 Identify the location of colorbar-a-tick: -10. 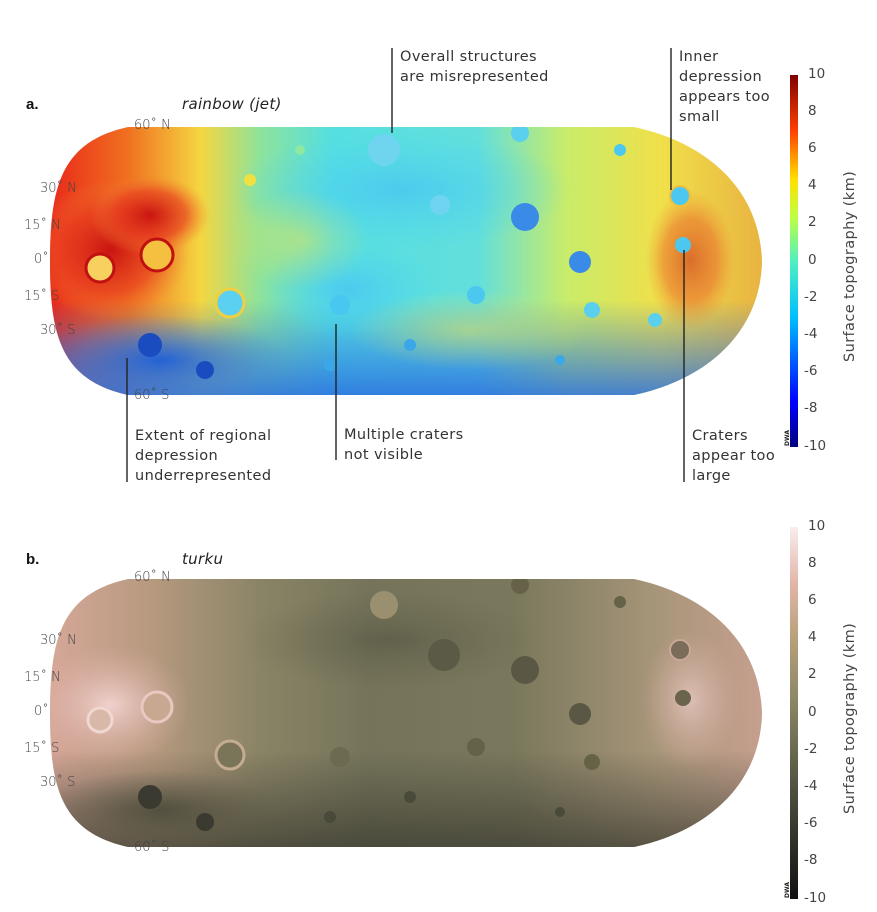
(815, 446).